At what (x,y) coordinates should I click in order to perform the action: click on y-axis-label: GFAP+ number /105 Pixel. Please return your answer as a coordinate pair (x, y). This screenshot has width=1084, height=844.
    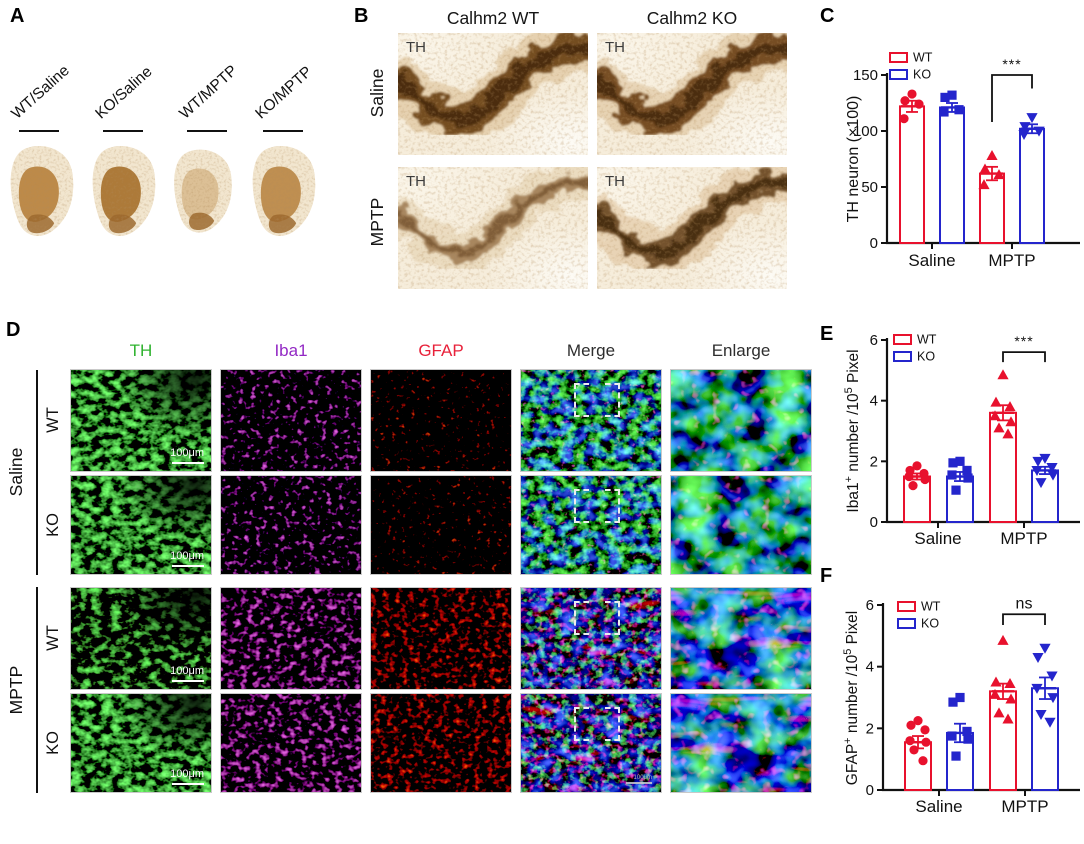
    Looking at the image, I should click on (851, 697).